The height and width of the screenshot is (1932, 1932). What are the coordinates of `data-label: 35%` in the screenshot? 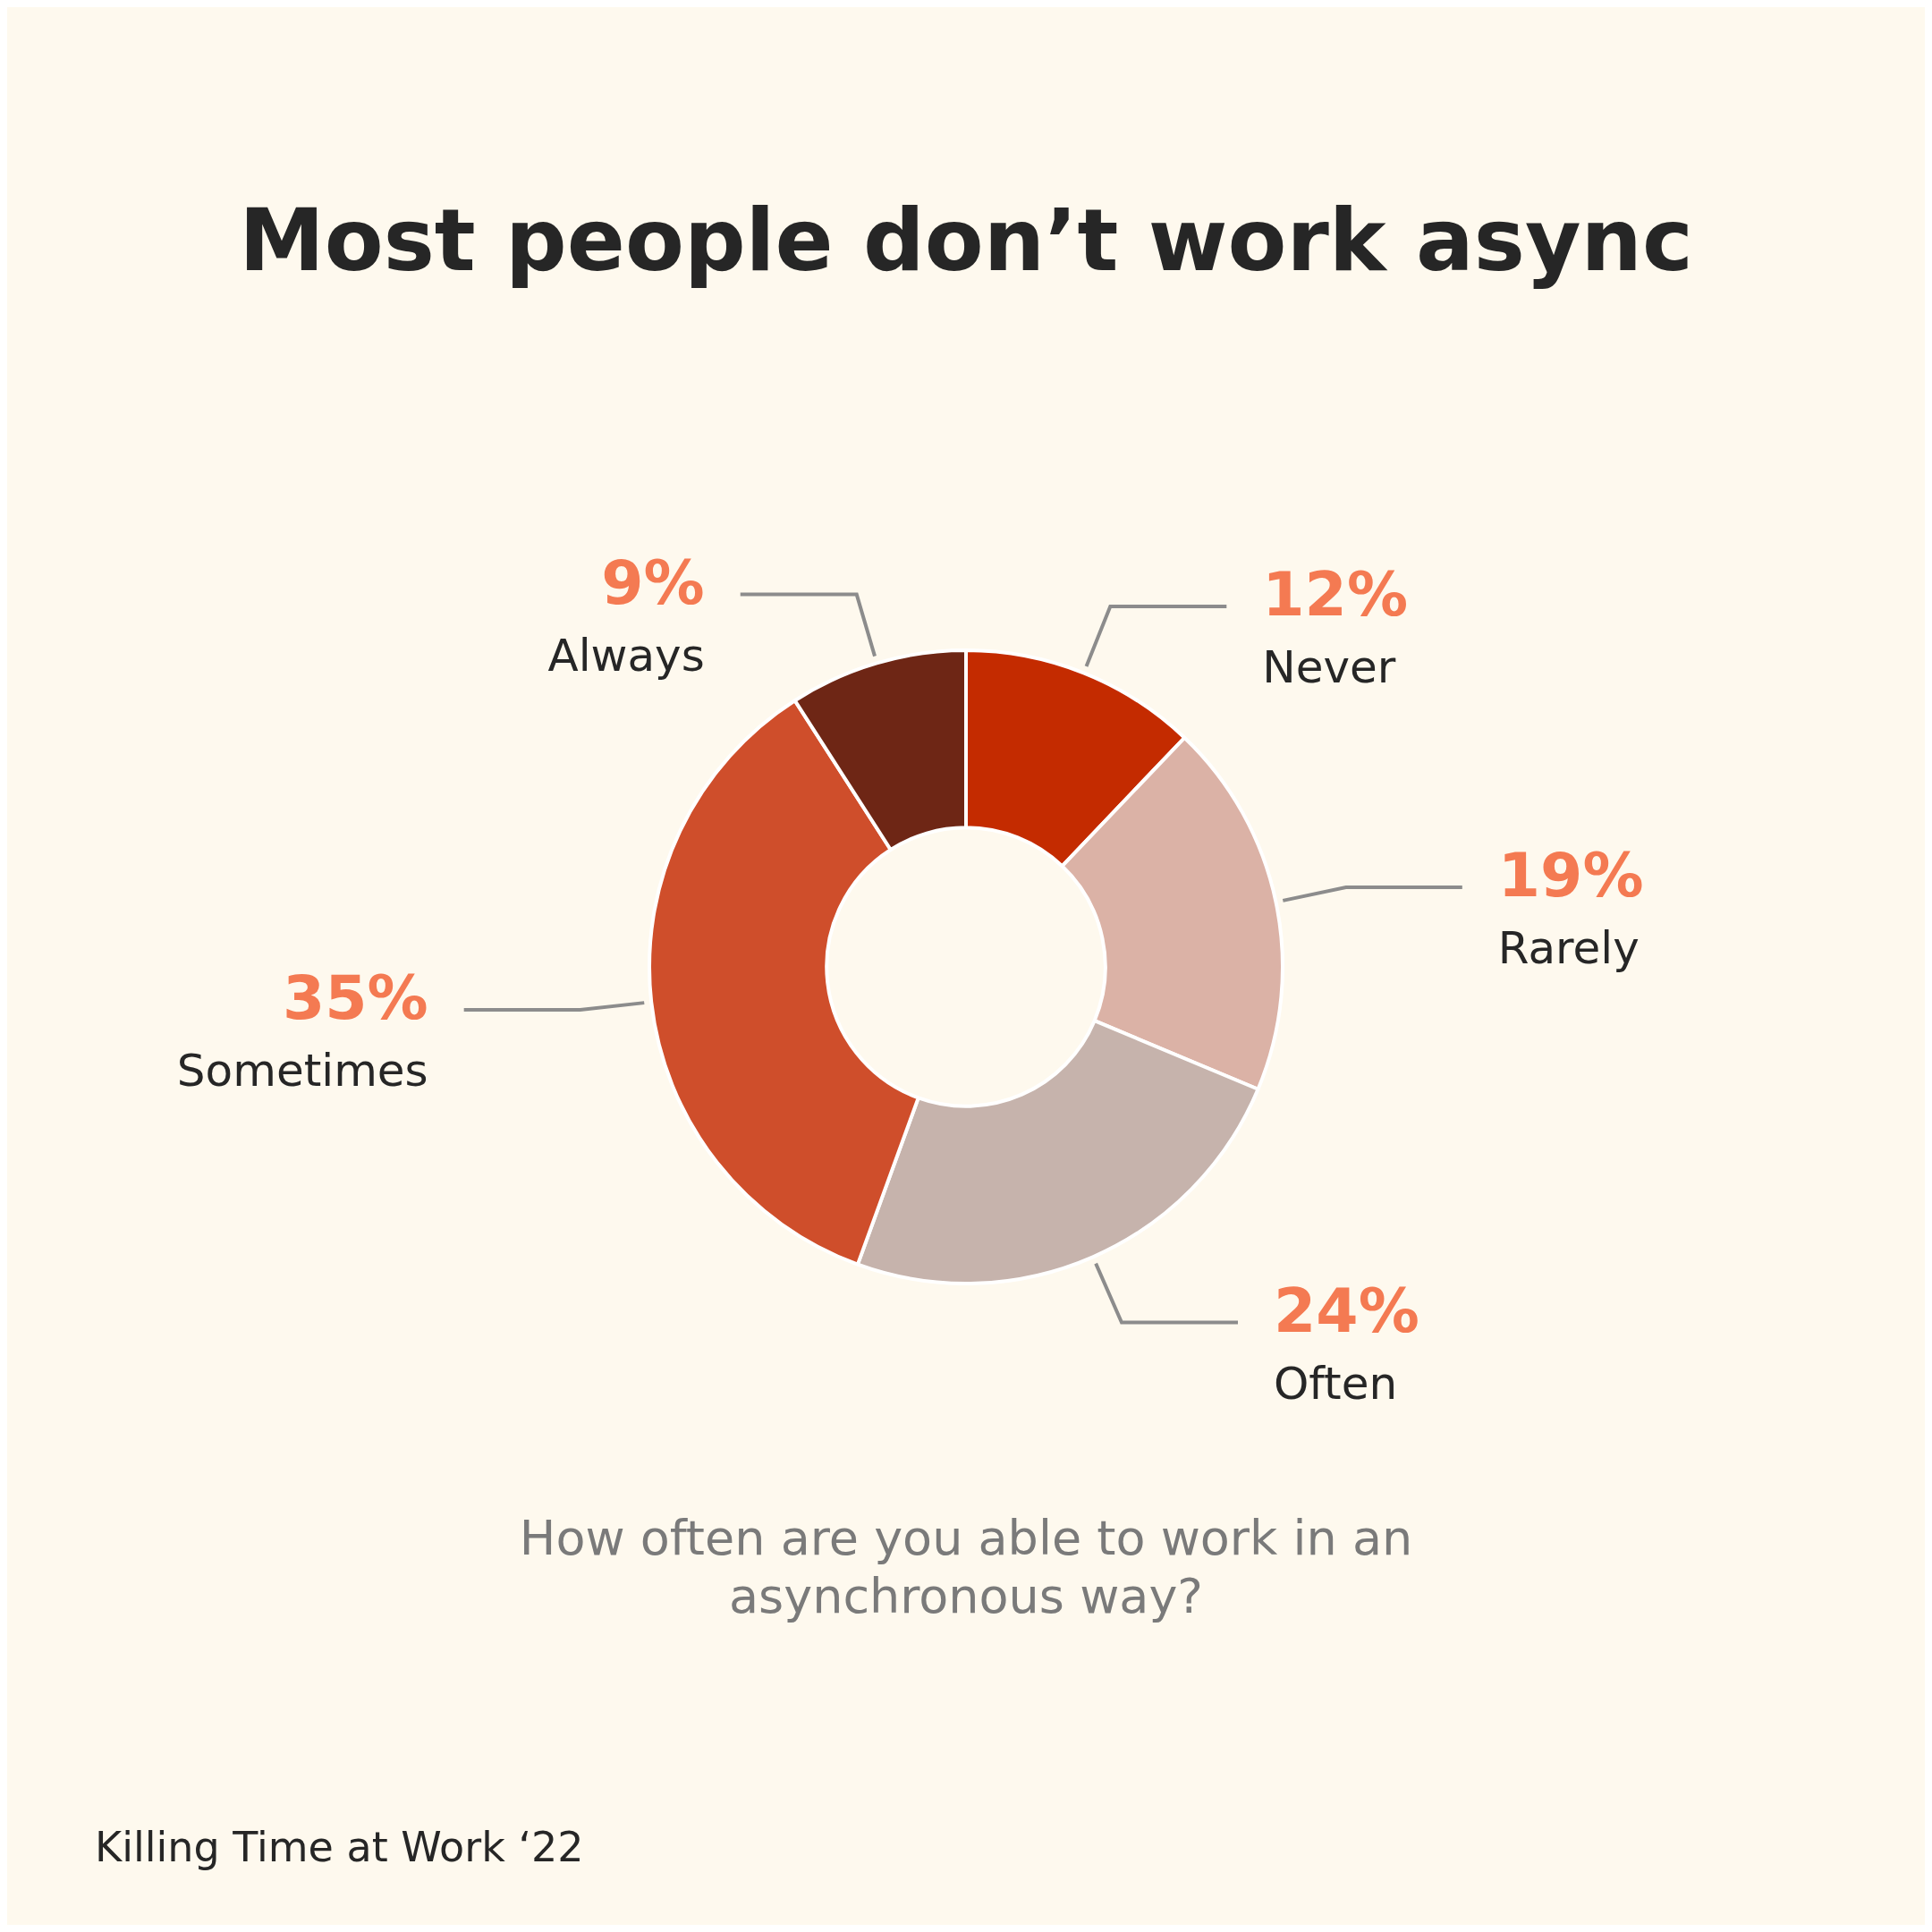 It's located at (355, 998).